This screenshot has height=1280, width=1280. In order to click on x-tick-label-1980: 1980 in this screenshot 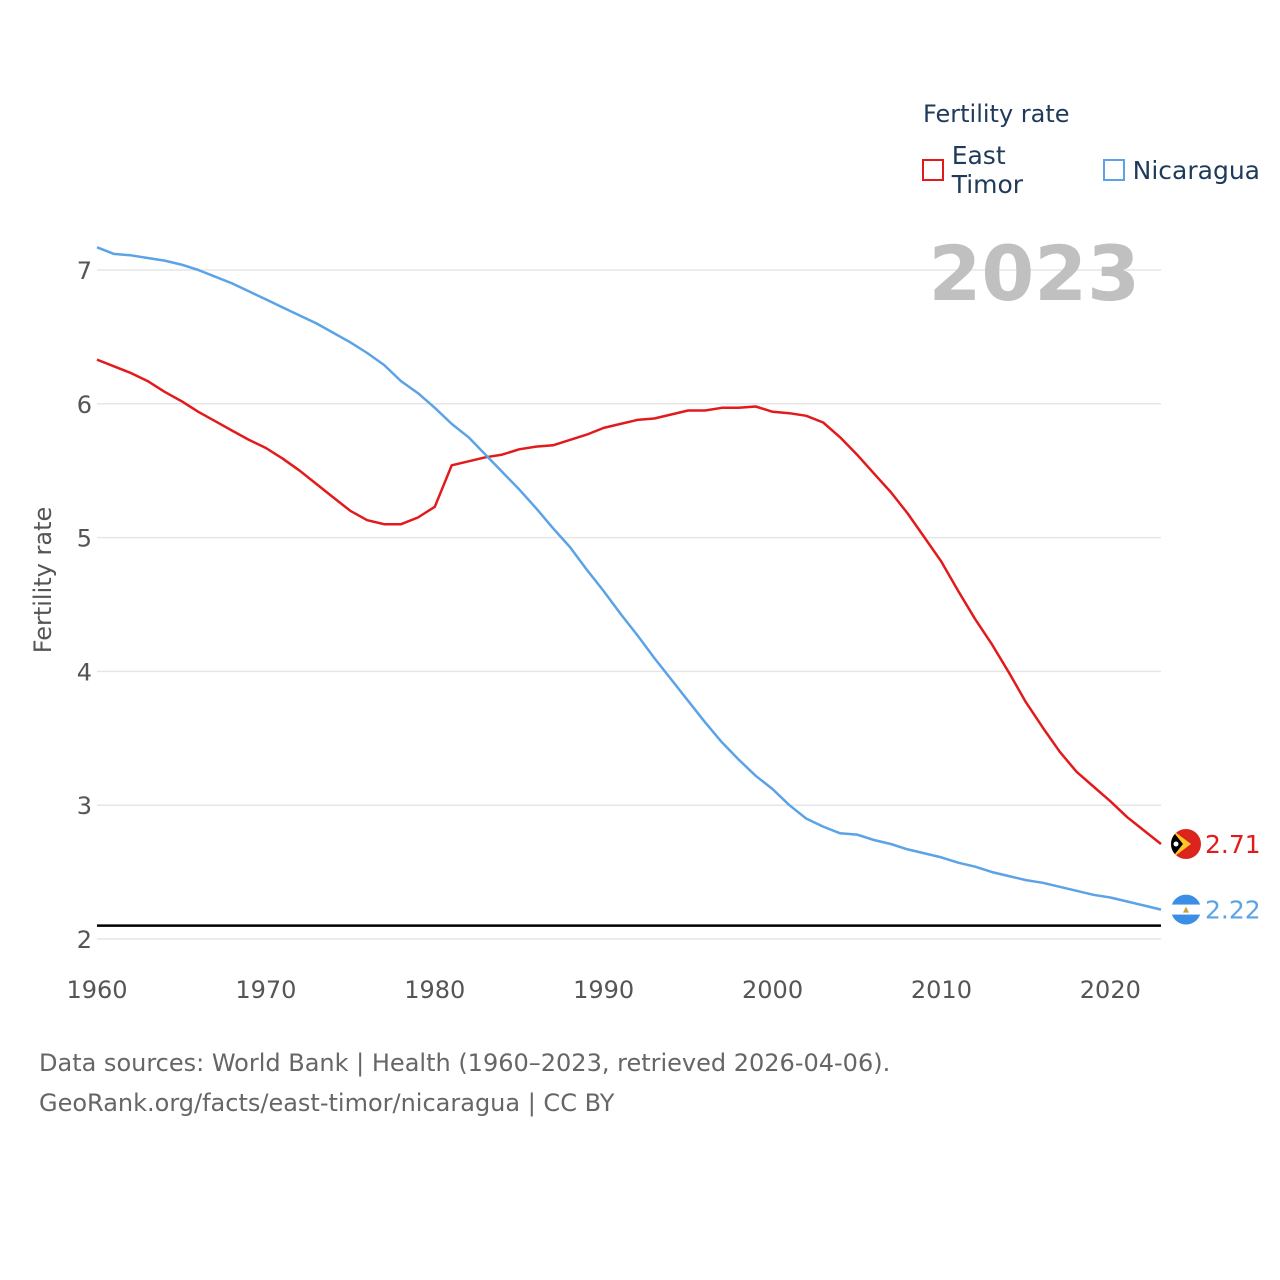, I will do `click(434, 990)`.